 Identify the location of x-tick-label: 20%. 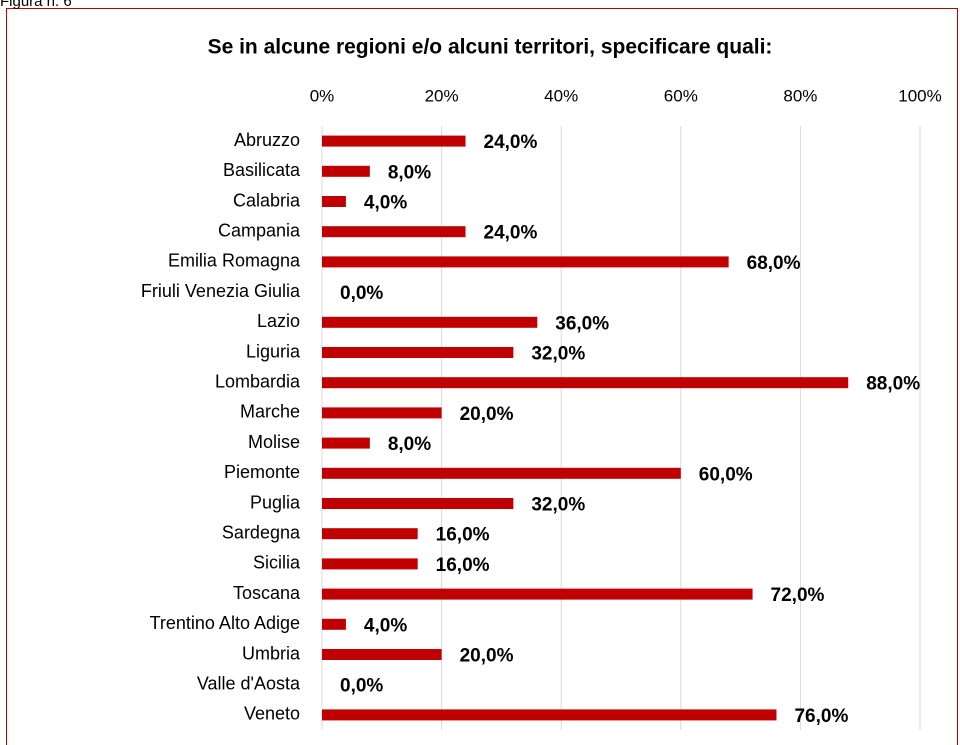
(442, 95).